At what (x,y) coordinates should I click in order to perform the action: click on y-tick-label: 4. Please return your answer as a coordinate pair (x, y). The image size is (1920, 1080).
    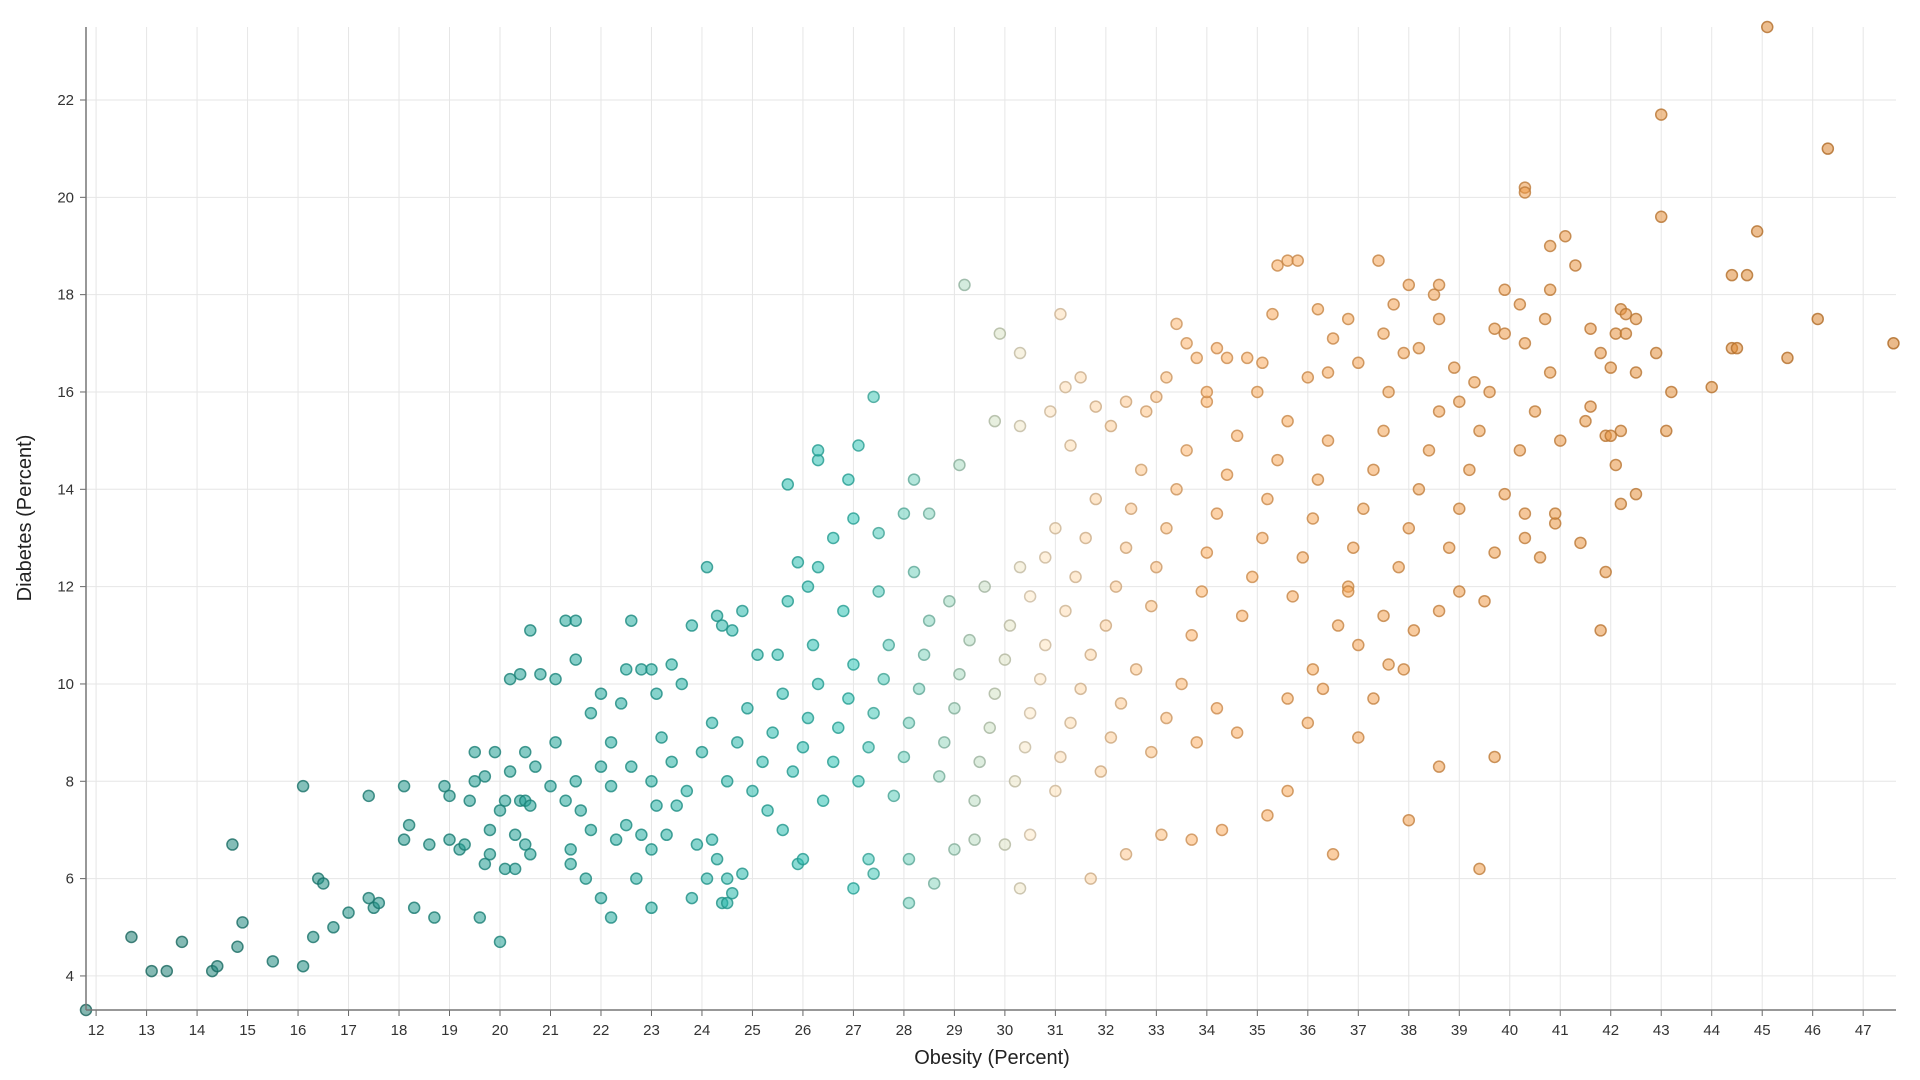
    Looking at the image, I should click on (70, 976).